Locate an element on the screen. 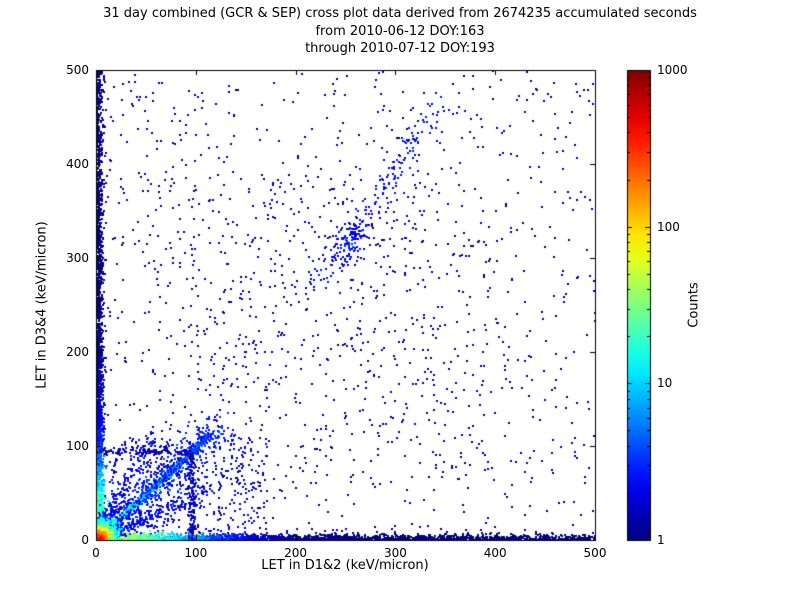  x-tick-label: 400 is located at coordinates (495, 553).